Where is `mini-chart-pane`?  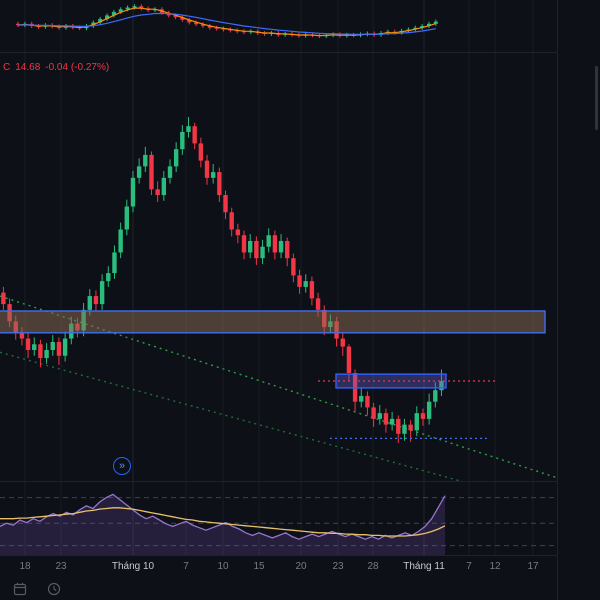
mini-chart-pane is located at coordinates (278, 26).